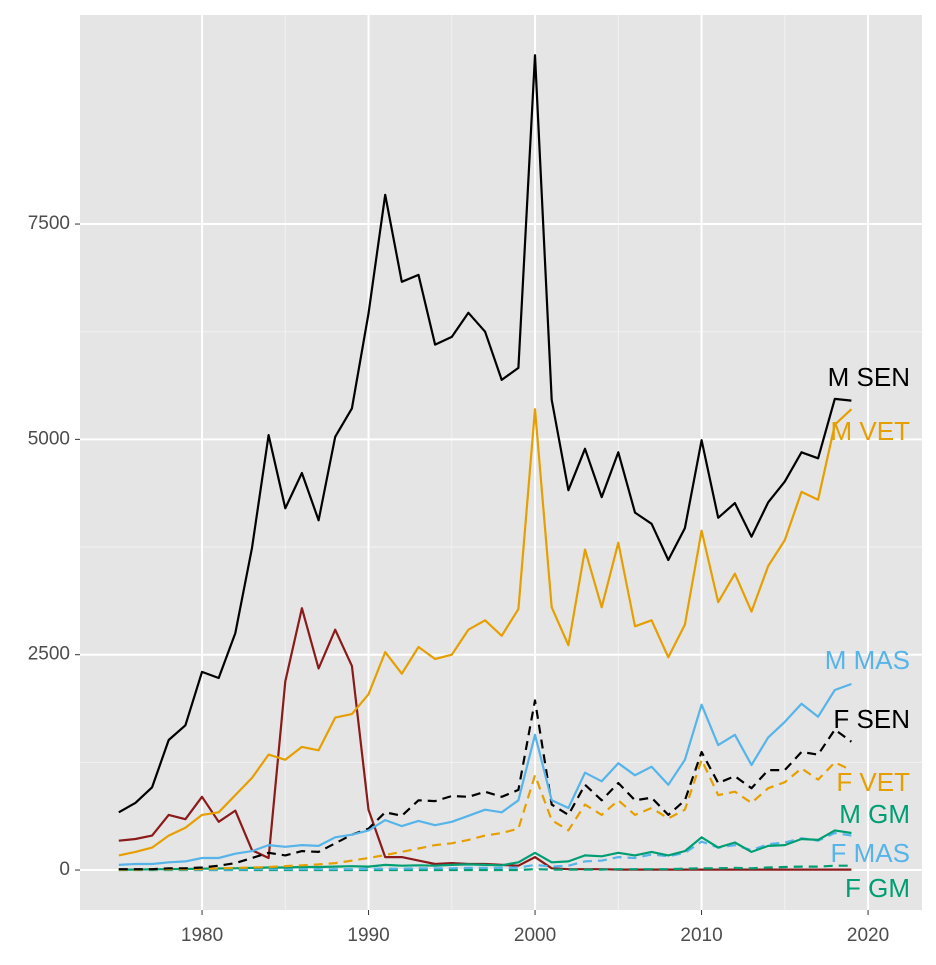 This screenshot has width=936, height=965. What do you see at coordinates (535, 935) in the screenshot?
I see `x-tick-label: 2000` at bounding box center [535, 935].